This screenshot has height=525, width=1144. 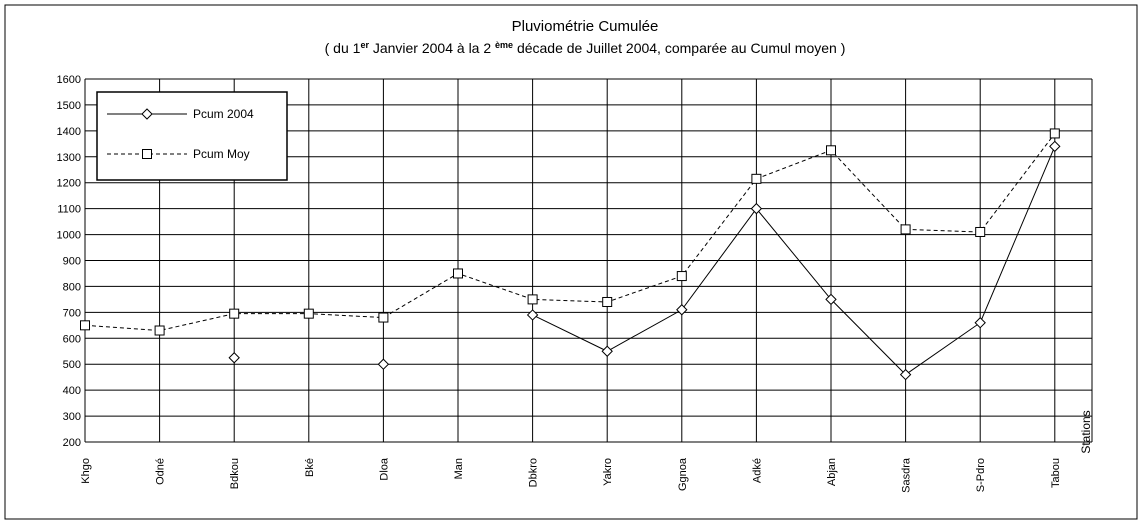 What do you see at coordinates (69, 236) in the screenshot?
I see `y-tick-label: 1000` at bounding box center [69, 236].